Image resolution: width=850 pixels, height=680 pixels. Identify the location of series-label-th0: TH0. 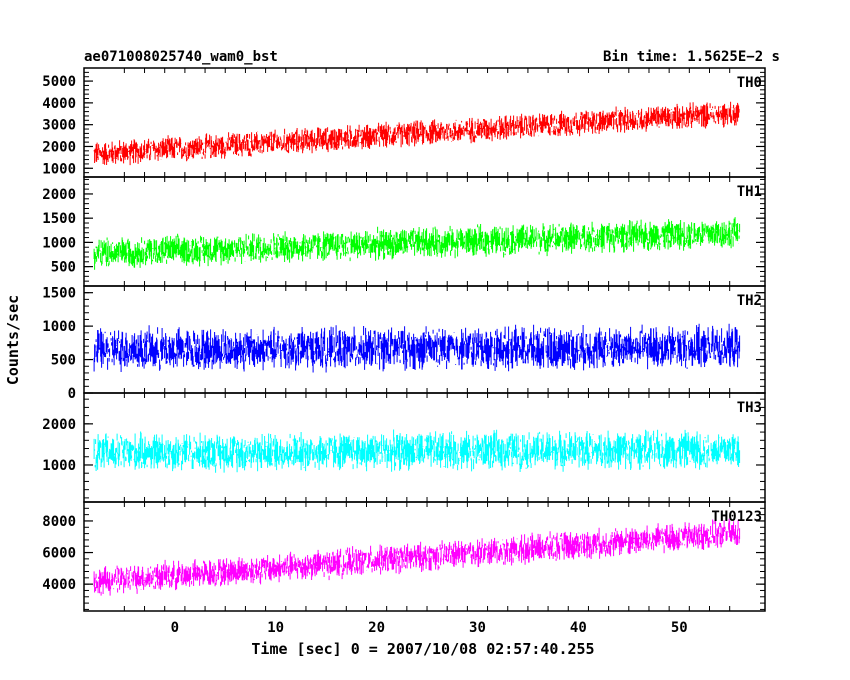
(749, 83).